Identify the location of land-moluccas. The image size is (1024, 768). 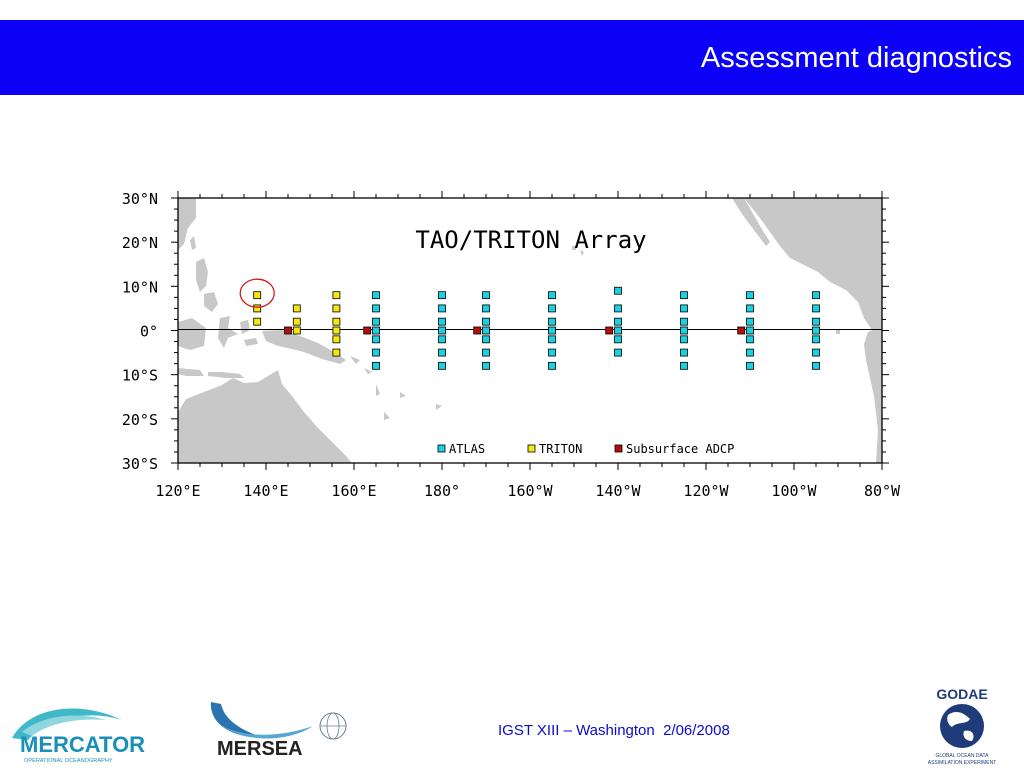
(249, 333).